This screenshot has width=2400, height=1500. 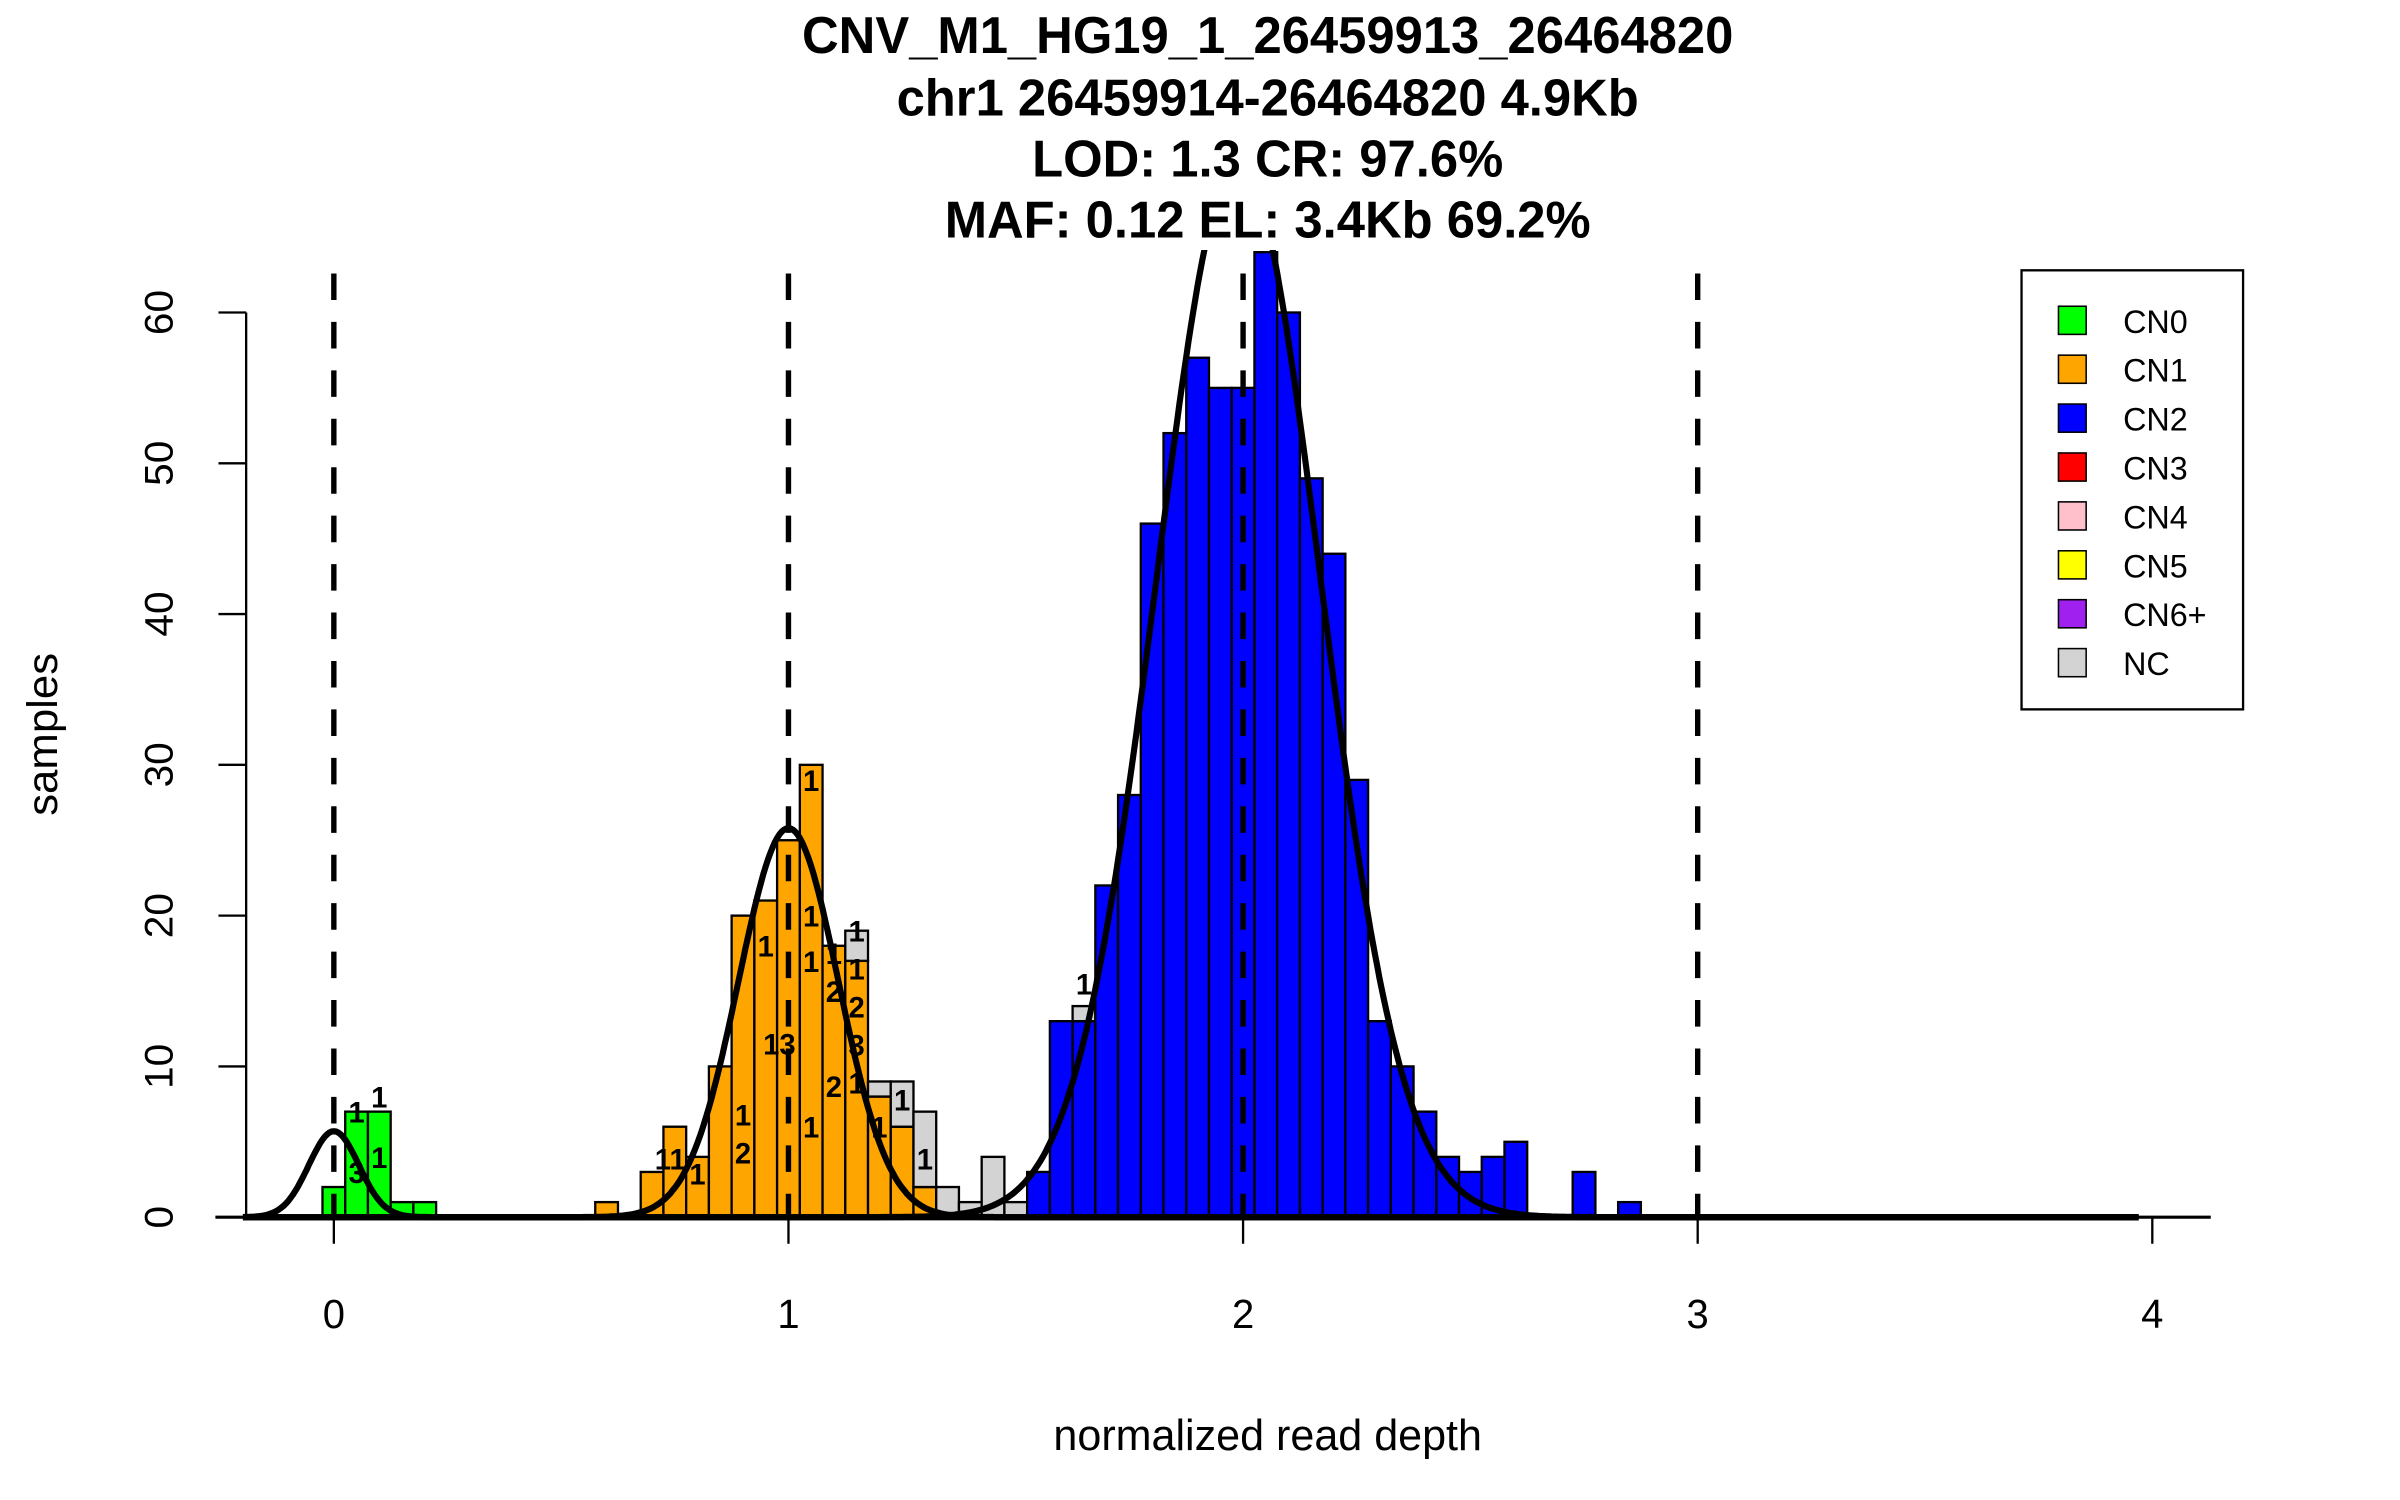 What do you see at coordinates (1267, 35) in the screenshot?
I see `title-line-1: CNV_M1_HG19_1_26459913_26464820` at bounding box center [1267, 35].